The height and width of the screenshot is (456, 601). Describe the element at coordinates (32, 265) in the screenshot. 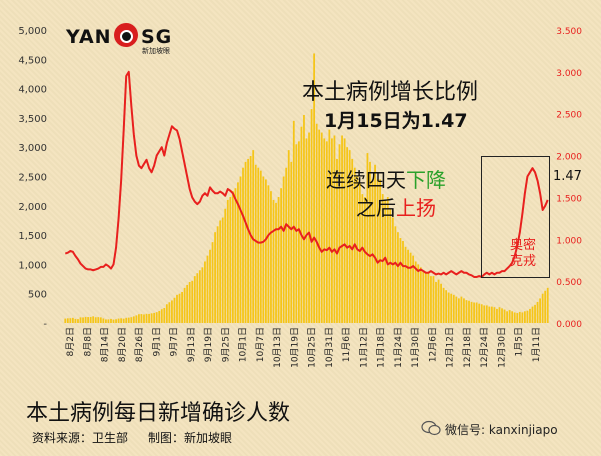

I see `left-tick-label: 1,000` at that location.